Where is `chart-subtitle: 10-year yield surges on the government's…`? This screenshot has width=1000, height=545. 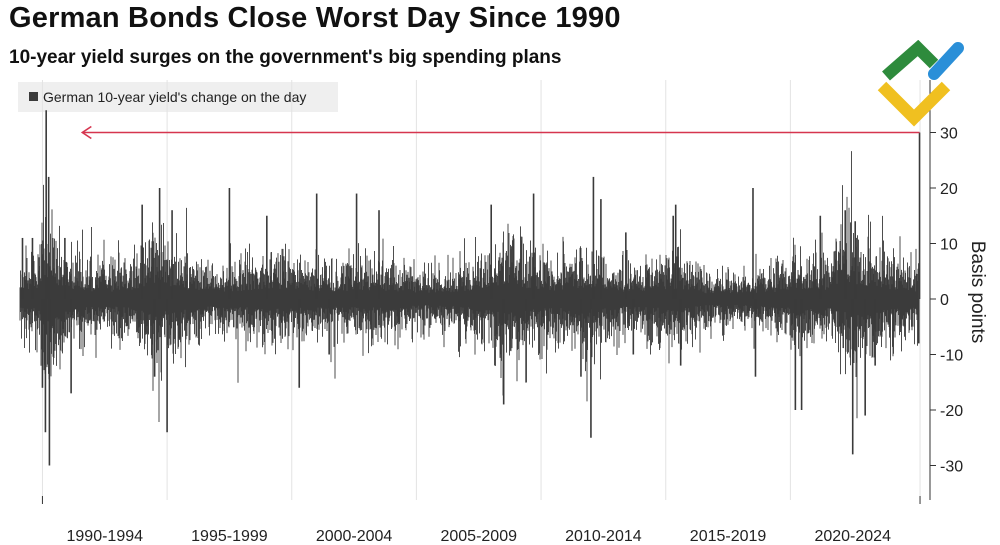
chart-subtitle: 10-year yield surges on the government's… is located at coordinates (285, 57).